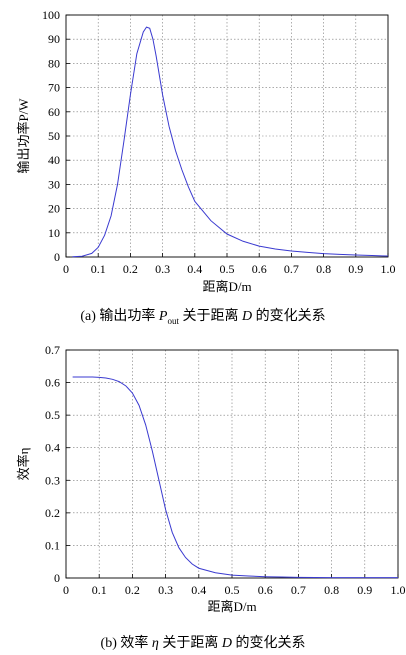 This screenshot has height=655, width=406. Describe the element at coordinates (291, 269) in the screenshot. I see `chart-a-xtick-label: 0.7` at that location.